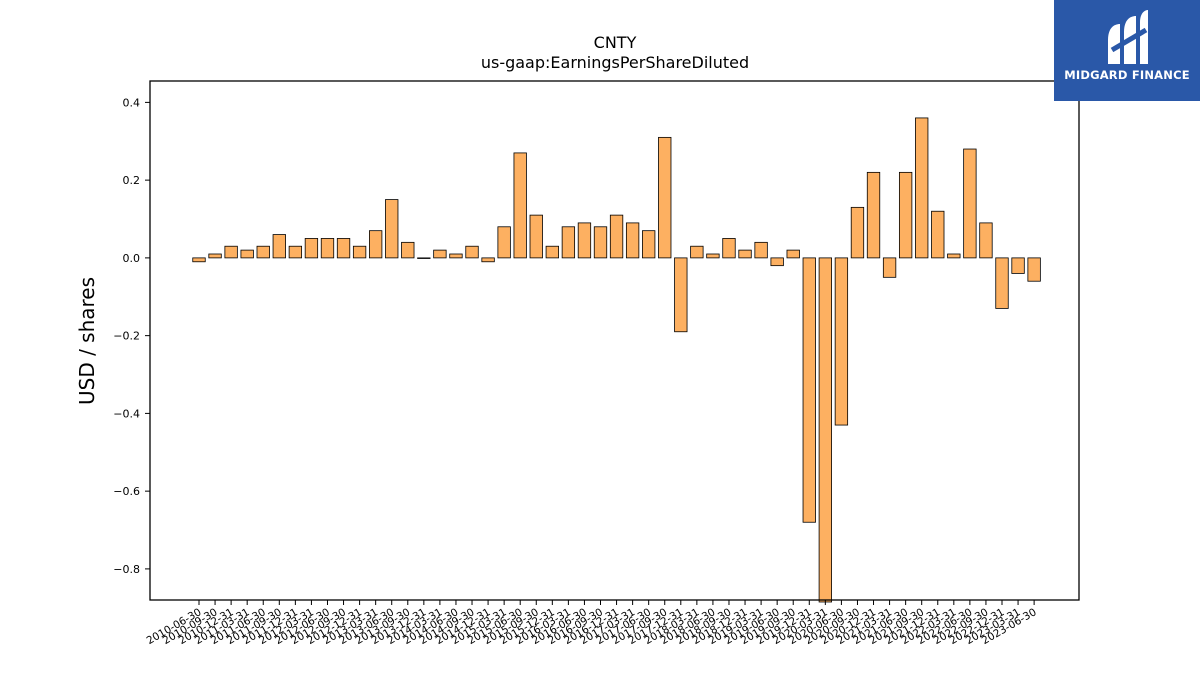 The height and width of the screenshot is (675, 1200). I want to click on y-tick-label: 0.4, so click(132, 102).